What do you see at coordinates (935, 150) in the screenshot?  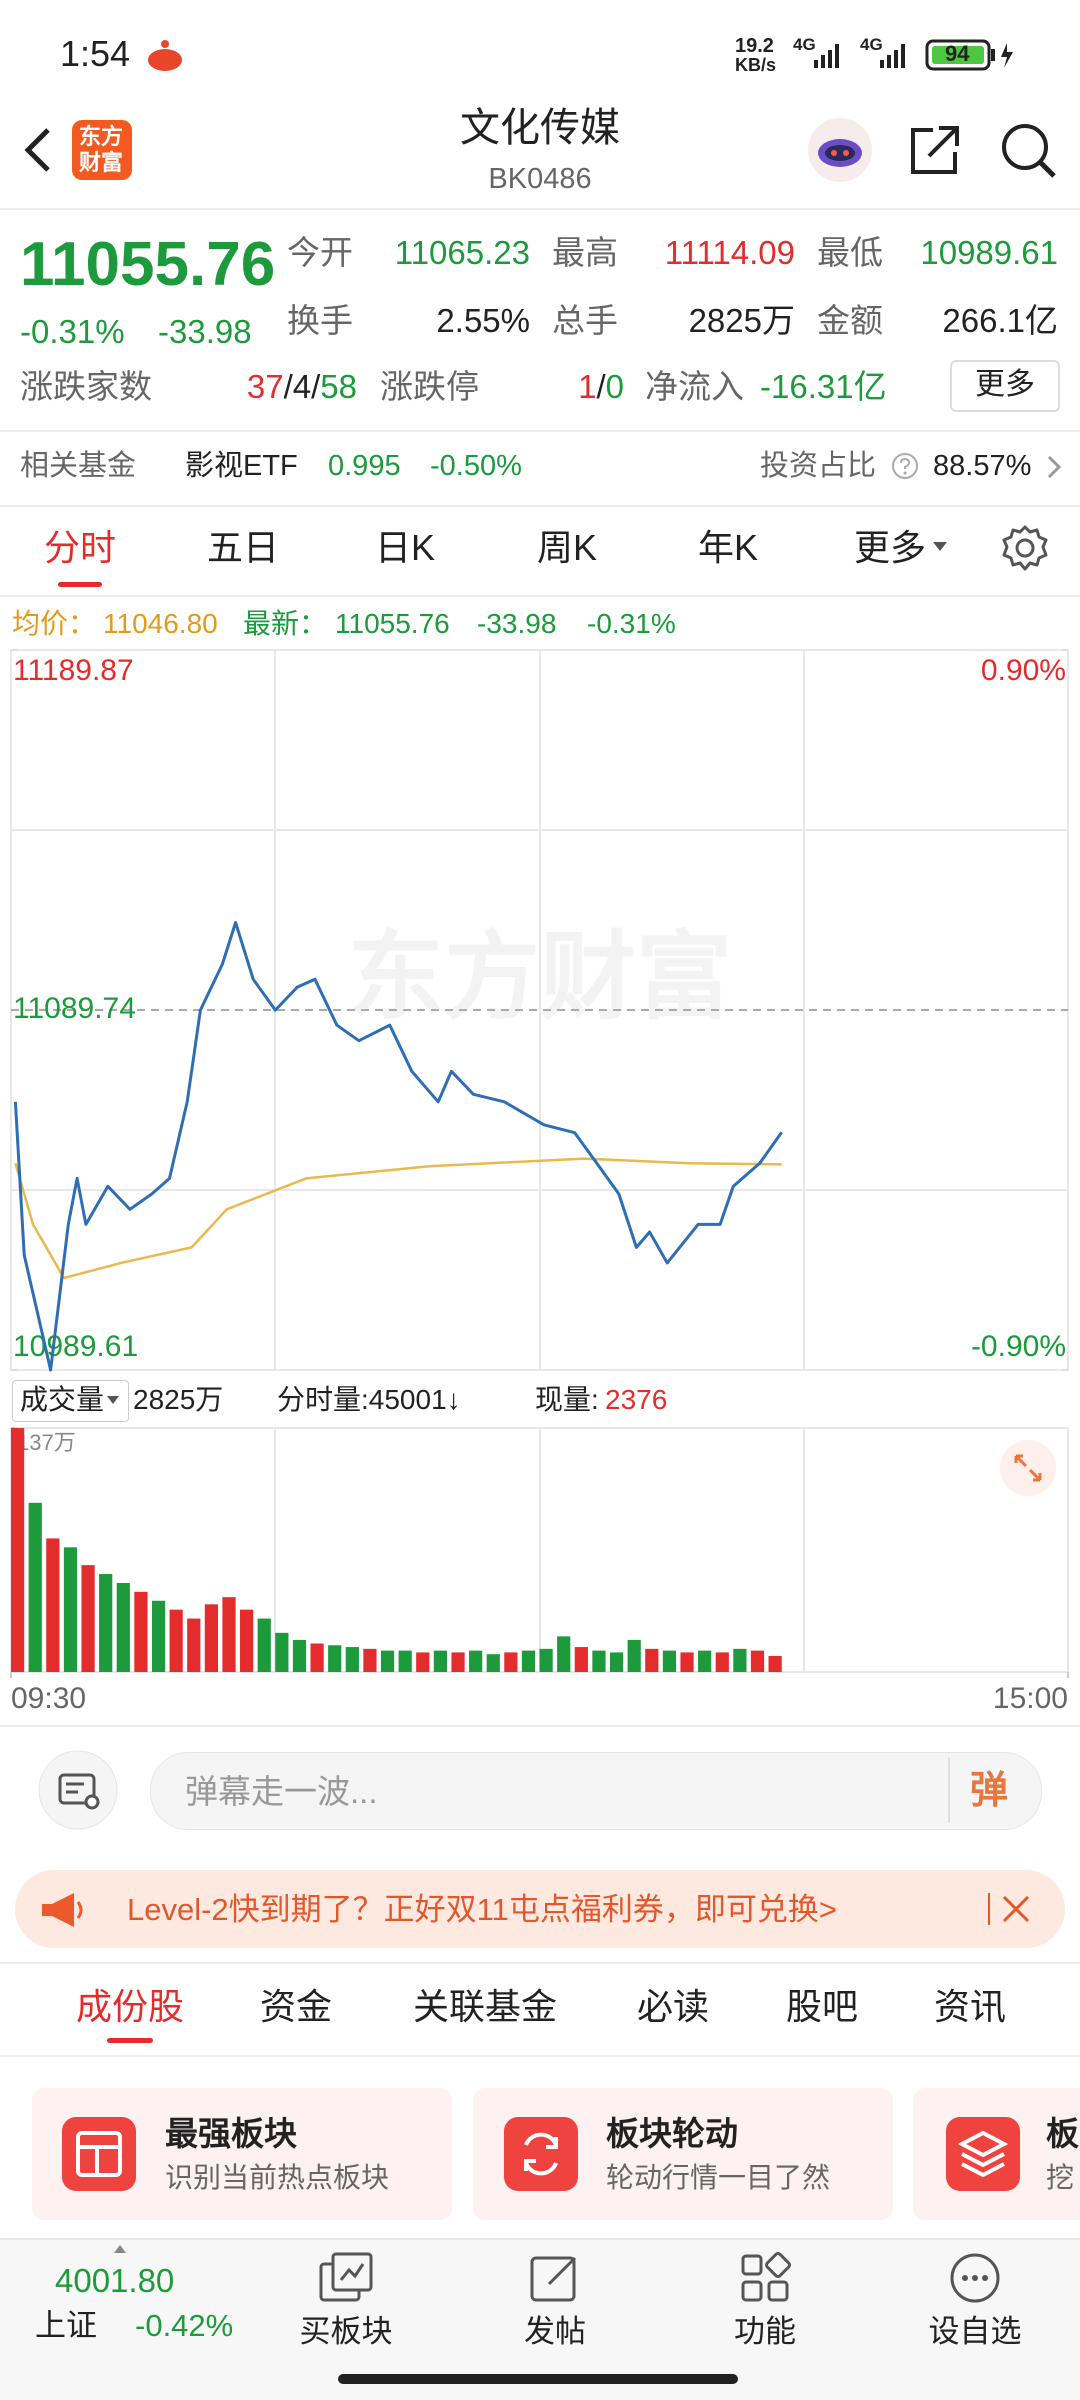 I see `share-button` at bounding box center [935, 150].